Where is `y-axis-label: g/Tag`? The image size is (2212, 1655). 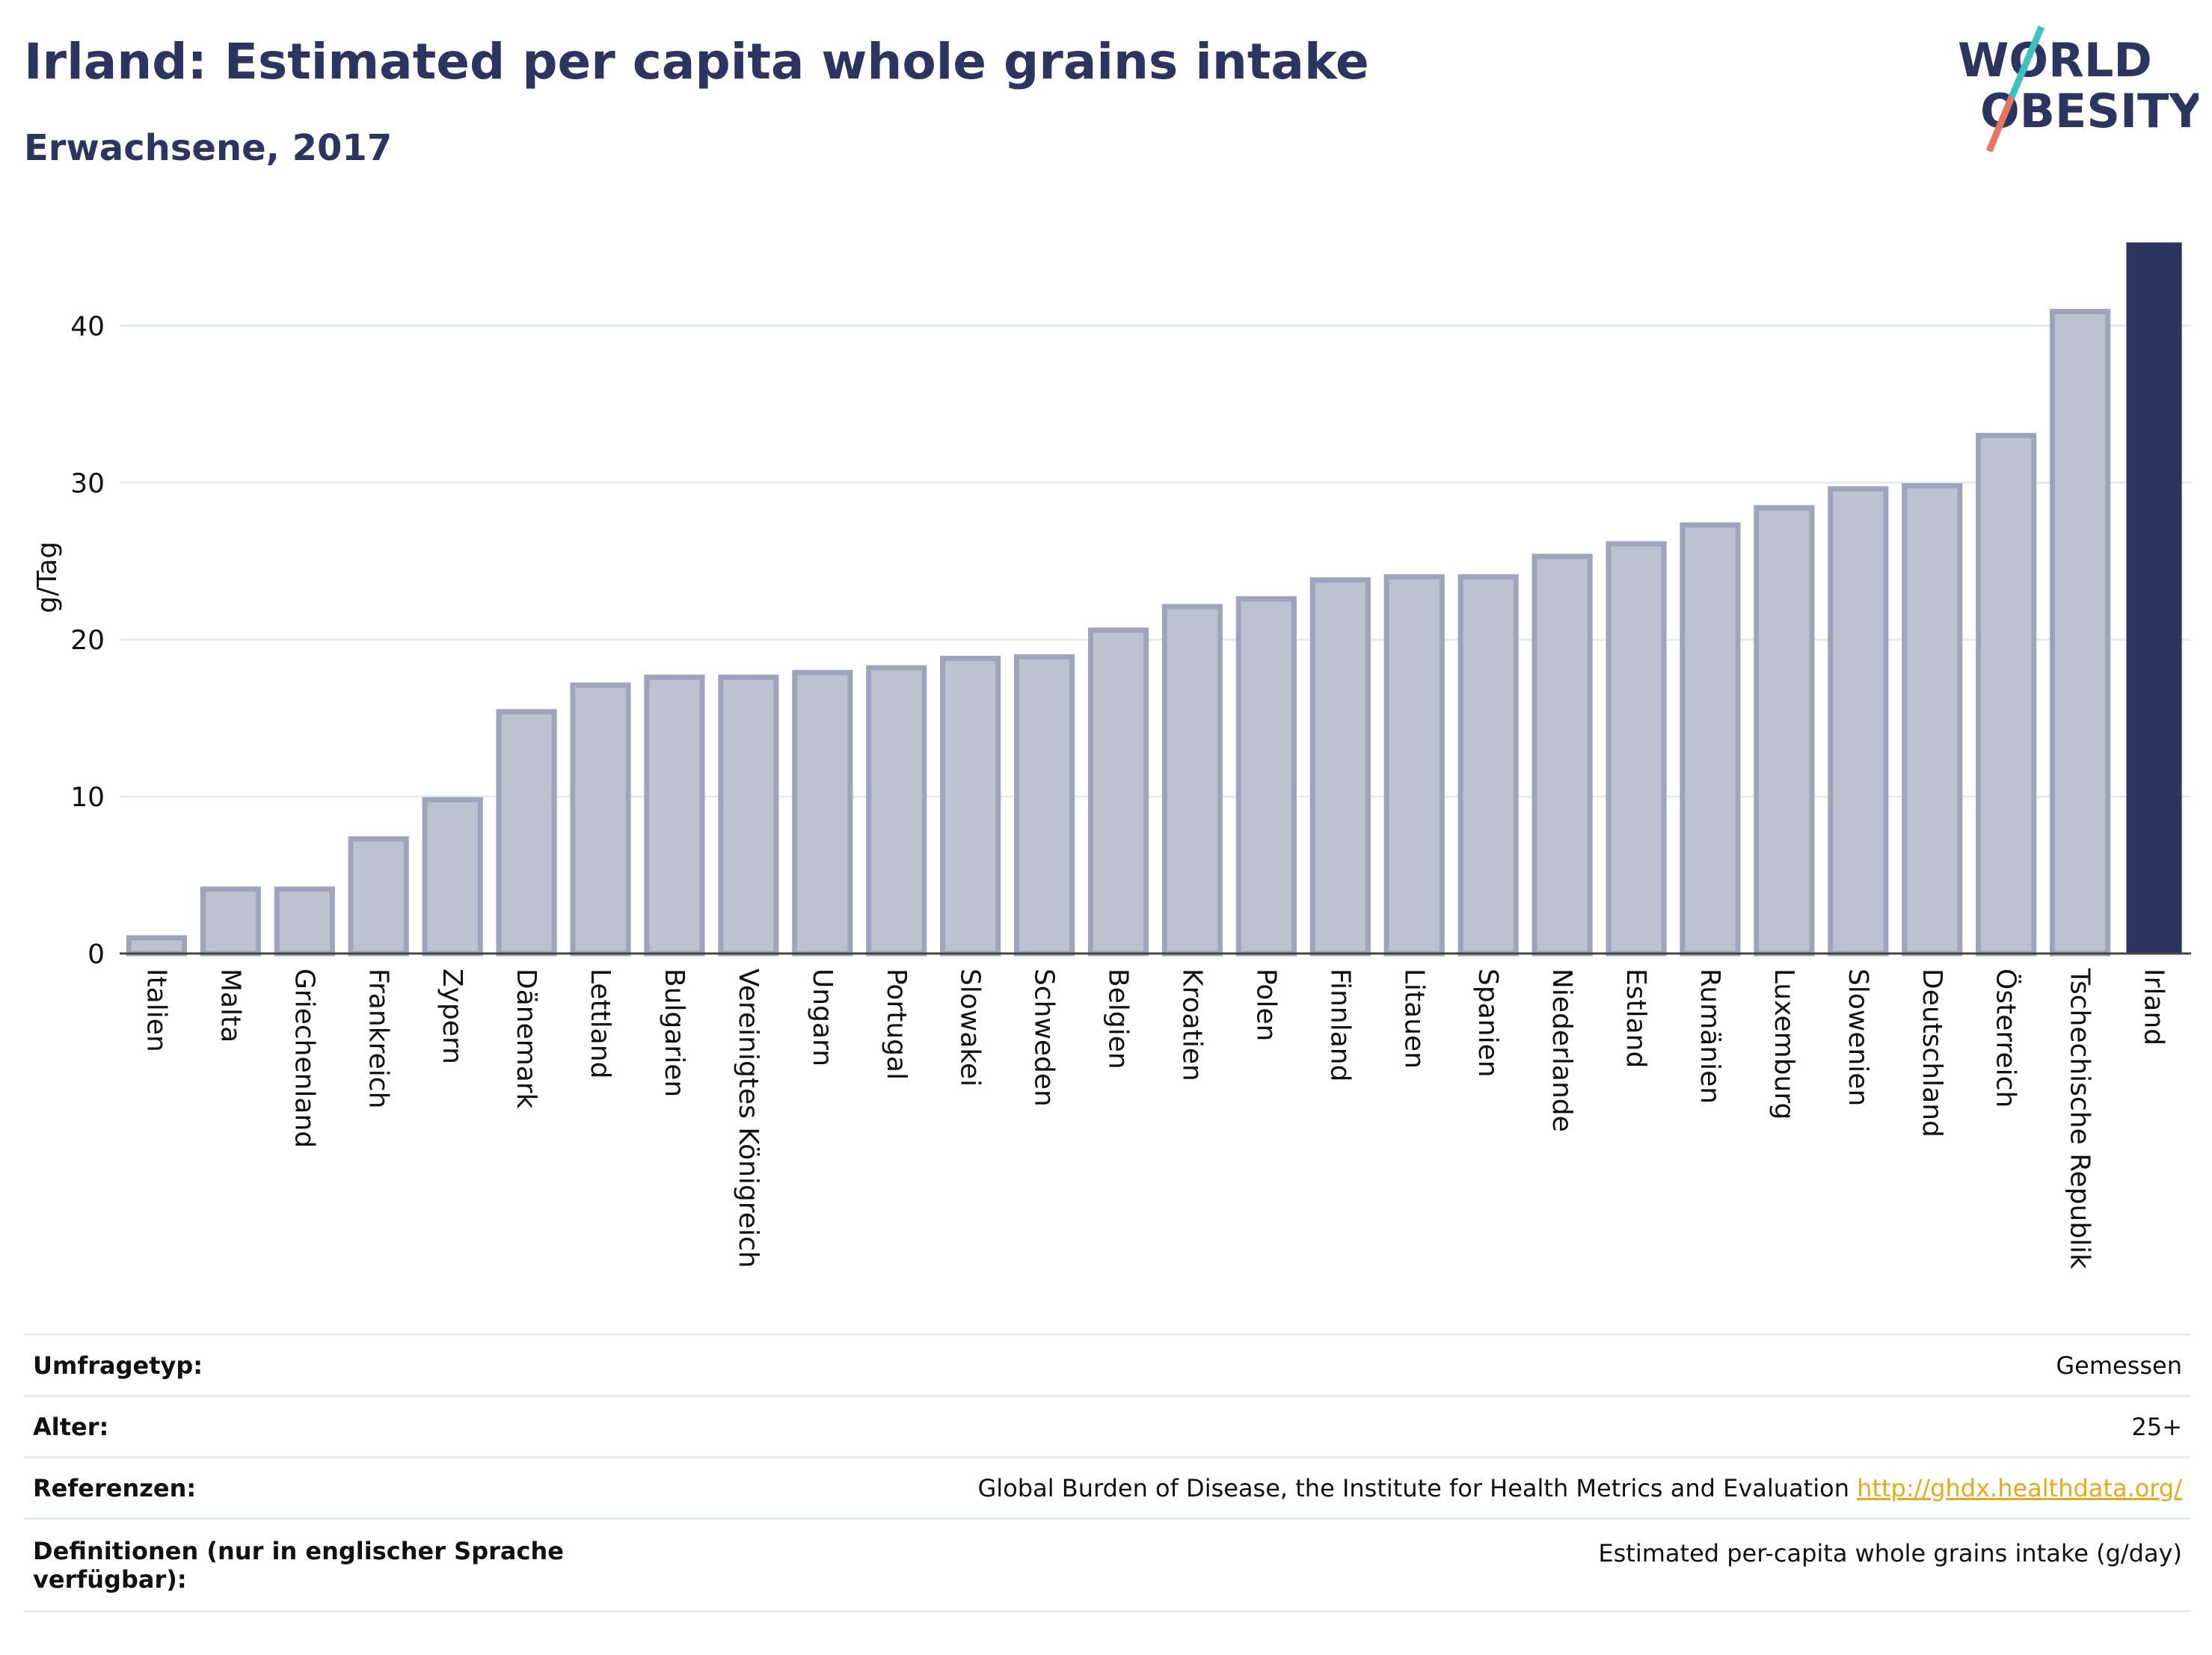 y-axis-label: g/Tag is located at coordinates (47, 577).